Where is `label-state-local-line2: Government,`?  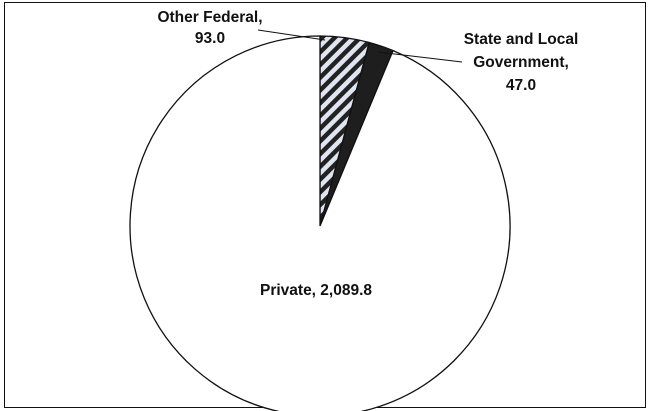 label-state-local-line2: Government, is located at coordinates (521, 62).